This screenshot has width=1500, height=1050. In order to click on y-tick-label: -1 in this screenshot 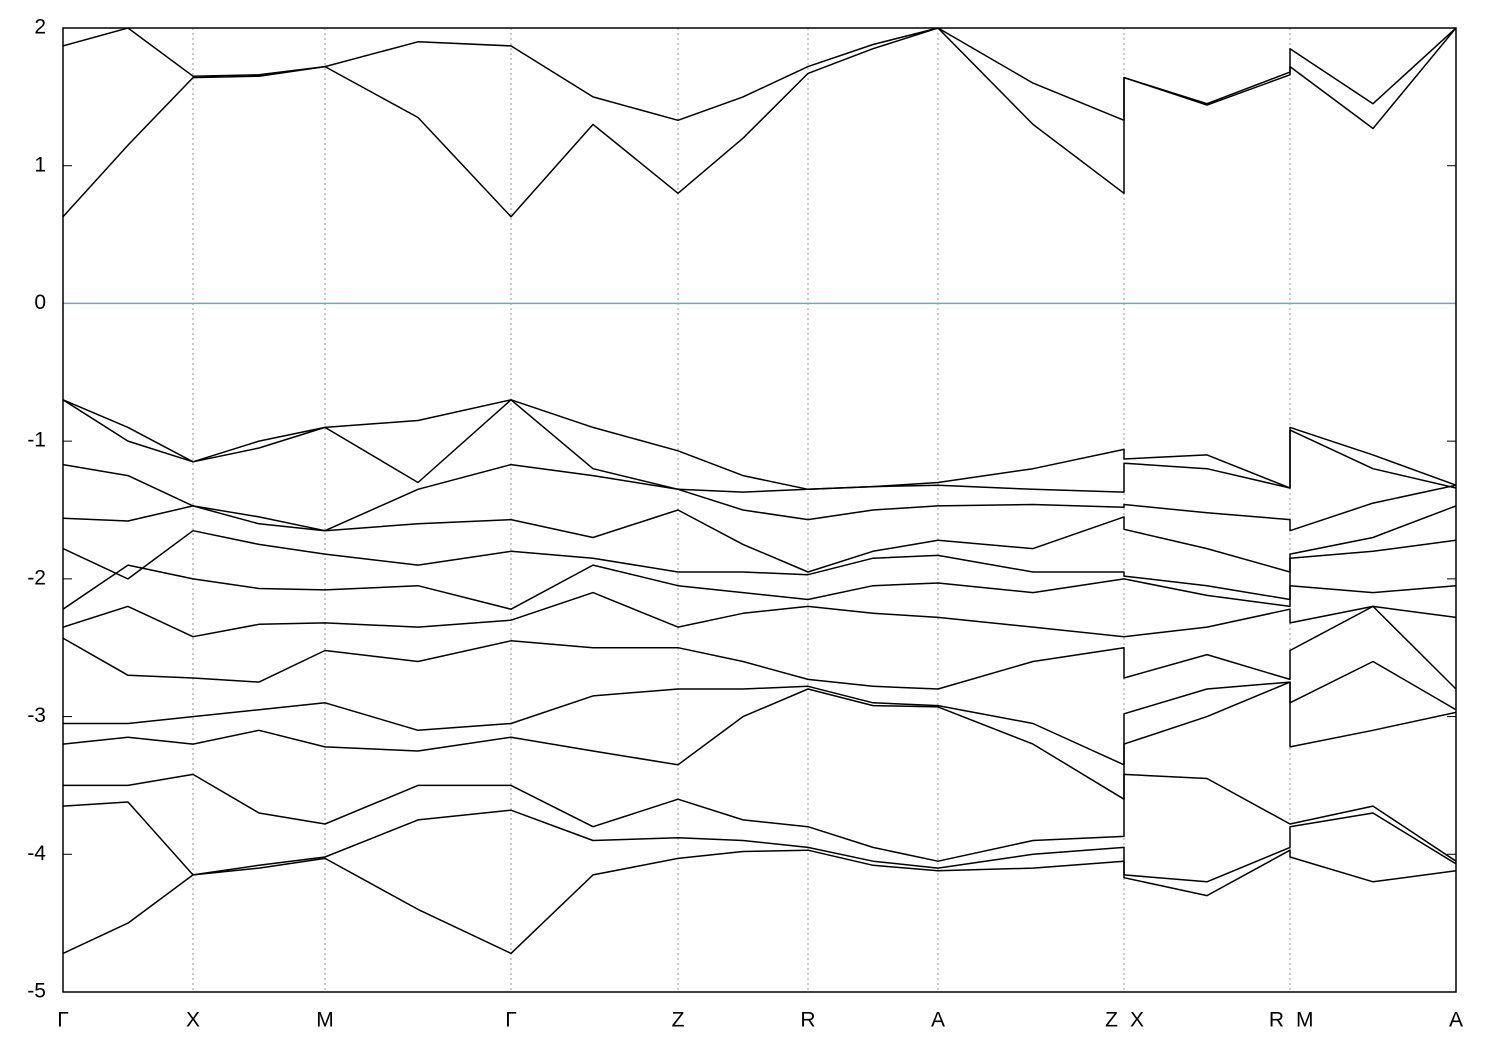, I will do `click(36, 440)`.